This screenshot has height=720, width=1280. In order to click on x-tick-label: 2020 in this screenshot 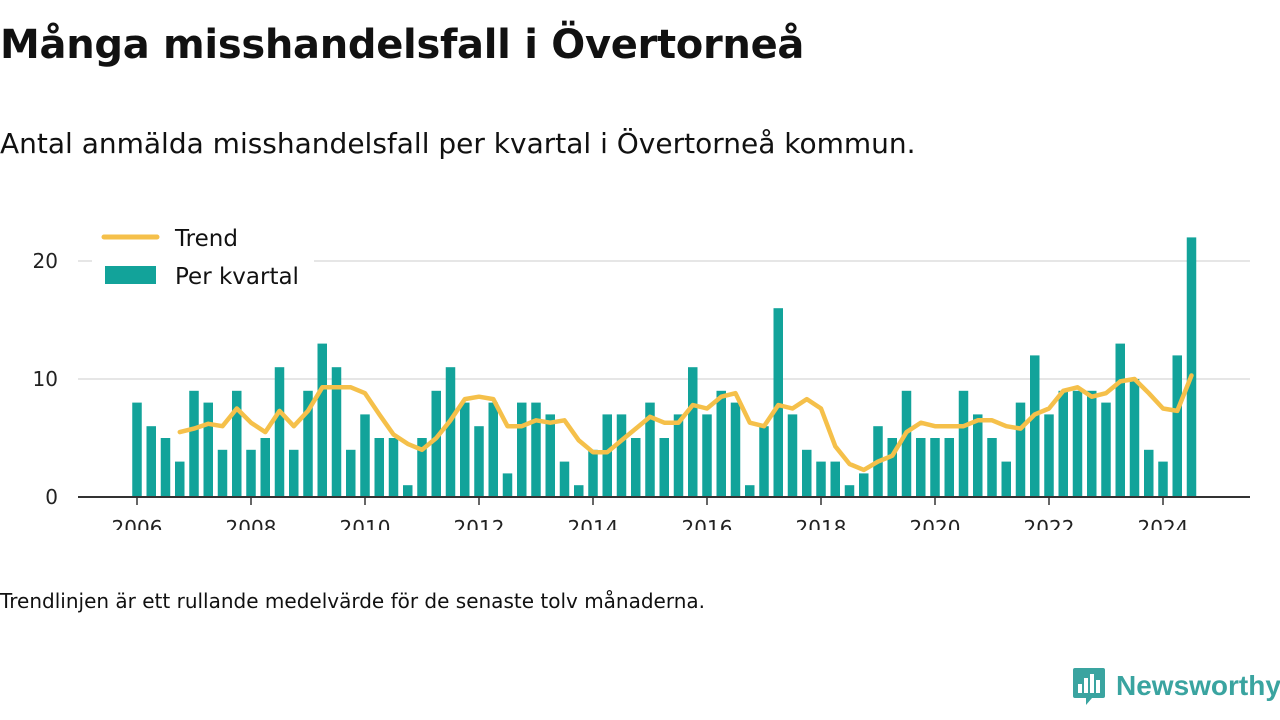, I will do `click(935, 523)`.